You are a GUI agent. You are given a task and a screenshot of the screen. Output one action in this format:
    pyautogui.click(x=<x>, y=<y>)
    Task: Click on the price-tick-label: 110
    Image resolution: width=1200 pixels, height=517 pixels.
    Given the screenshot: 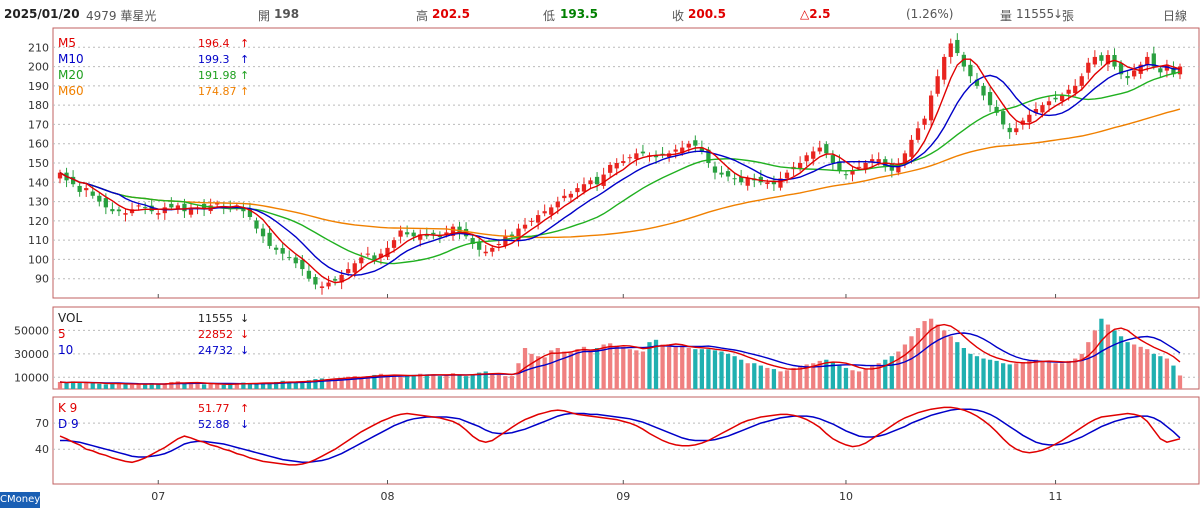 What is the action you would take?
    pyautogui.click(x=38, y=240)
    